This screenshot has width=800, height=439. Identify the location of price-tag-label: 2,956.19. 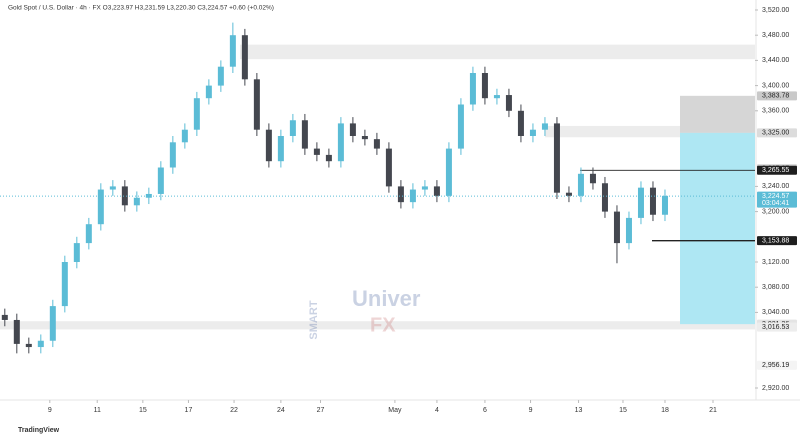
(775, 365).